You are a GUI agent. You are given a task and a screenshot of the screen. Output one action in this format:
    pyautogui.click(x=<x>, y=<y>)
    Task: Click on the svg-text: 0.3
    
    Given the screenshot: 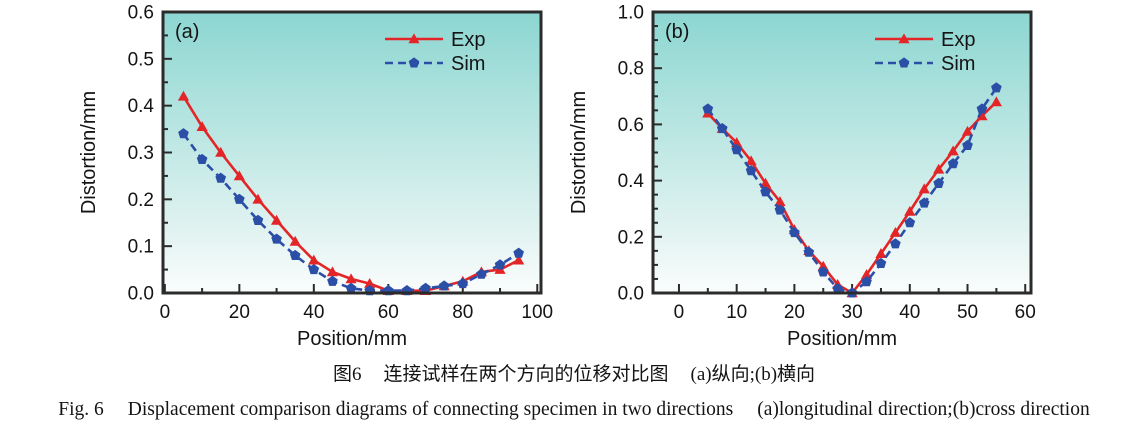 What is the action you would take?
    pyautogui.click(x=141, y=153)
    